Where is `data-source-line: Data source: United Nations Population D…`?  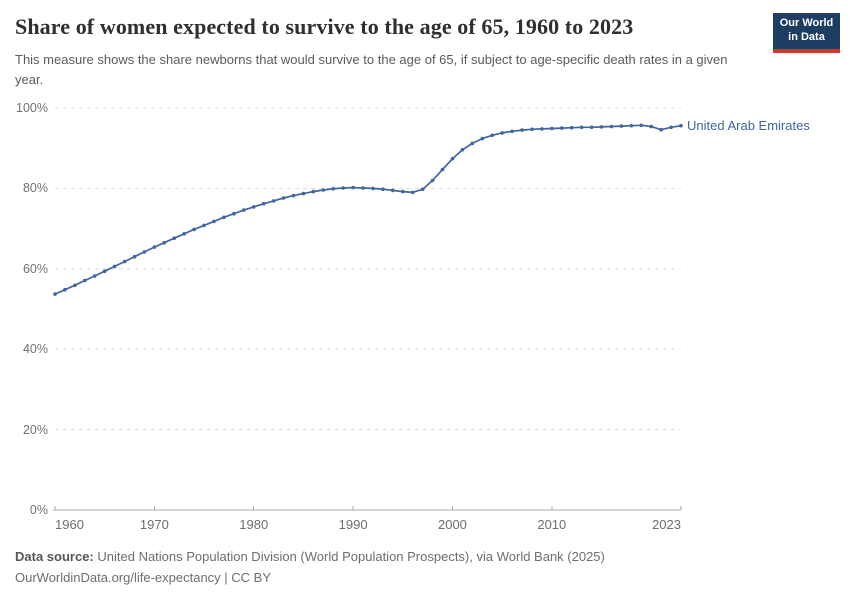 data-source-line: Data source: United Nations Population D… is located at coordinates (310, 556).